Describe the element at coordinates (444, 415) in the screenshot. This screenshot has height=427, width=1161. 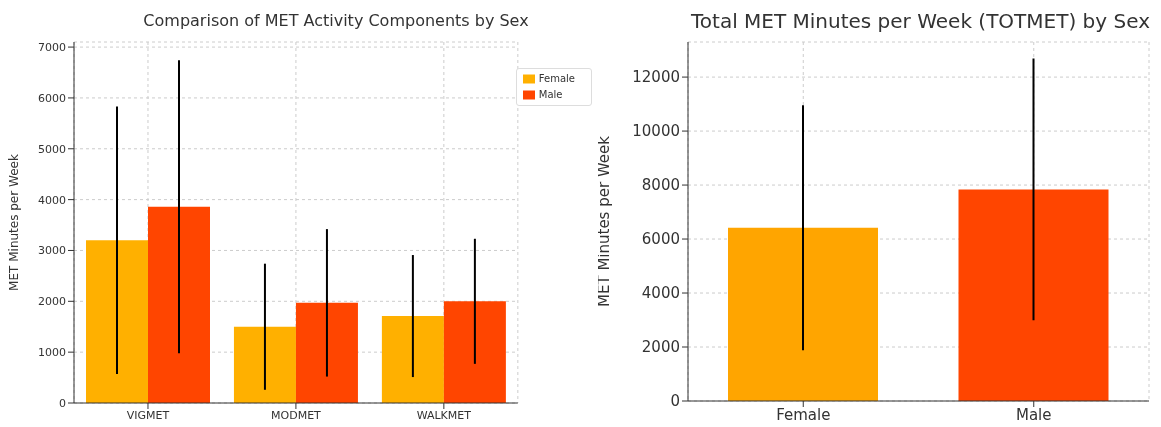
I see `x-tick-label: WALKMET` at that location.